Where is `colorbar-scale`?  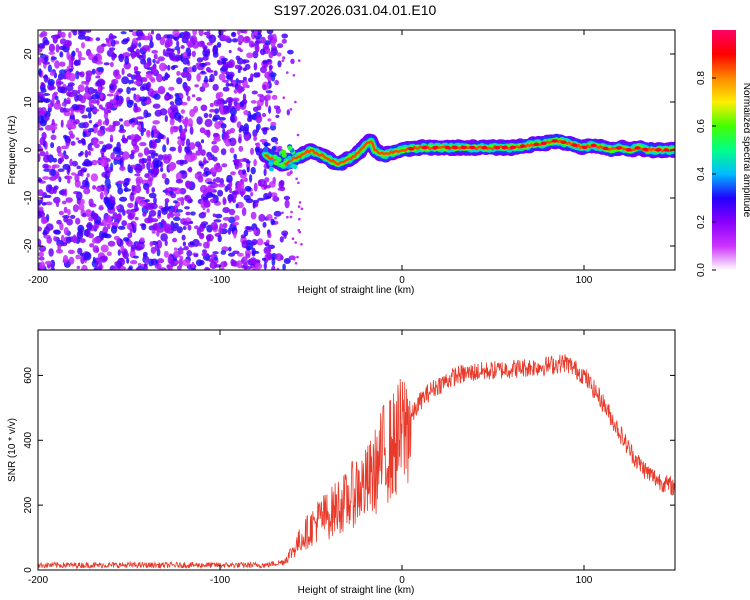
colorbar-scale is located at coordinates (724, 150).